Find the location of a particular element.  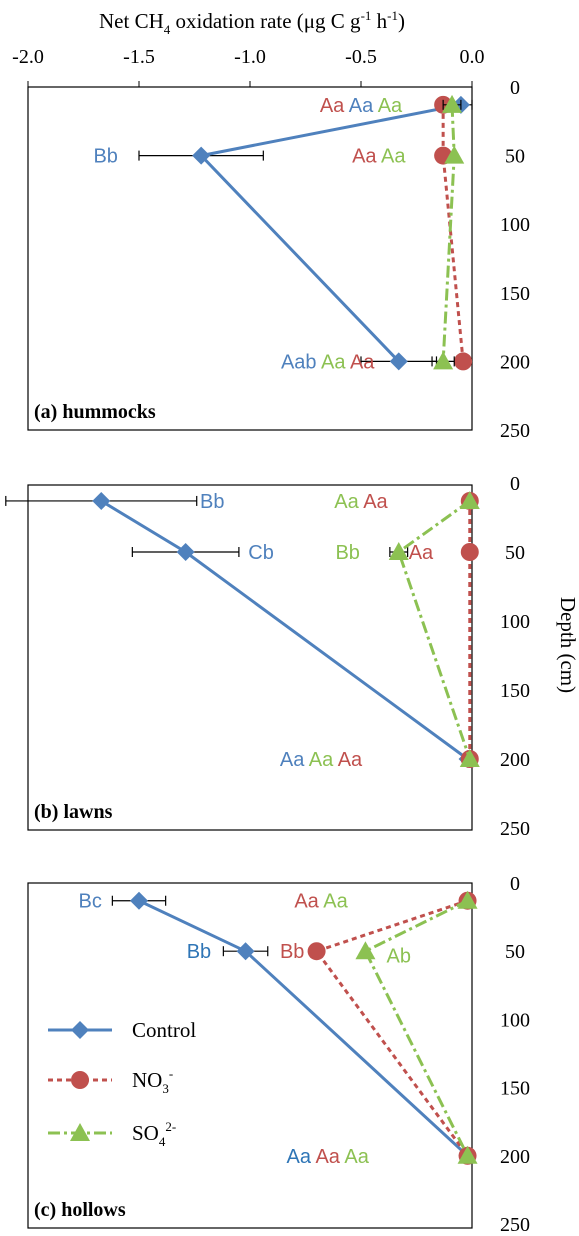

series-line-no3 is located at coordinates (391, 1028).